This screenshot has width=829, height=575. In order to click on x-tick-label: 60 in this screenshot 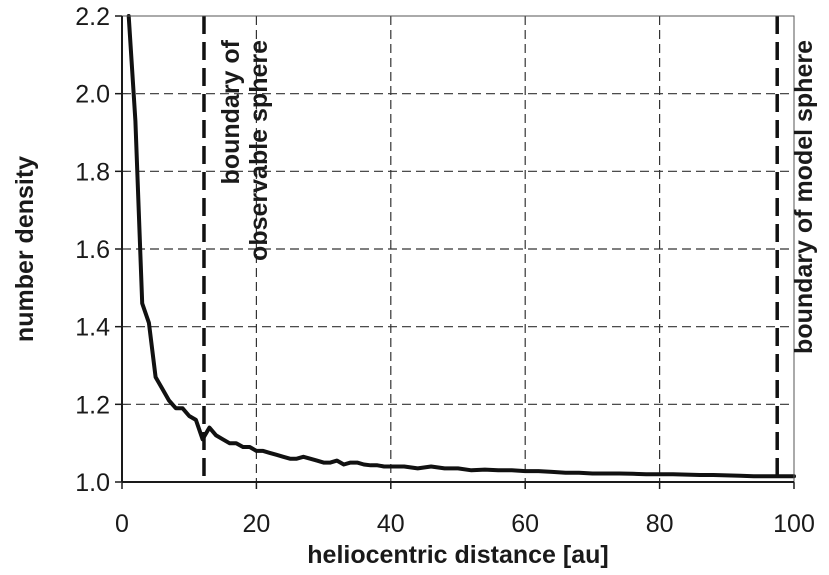, I will do `click(525, 524)`.